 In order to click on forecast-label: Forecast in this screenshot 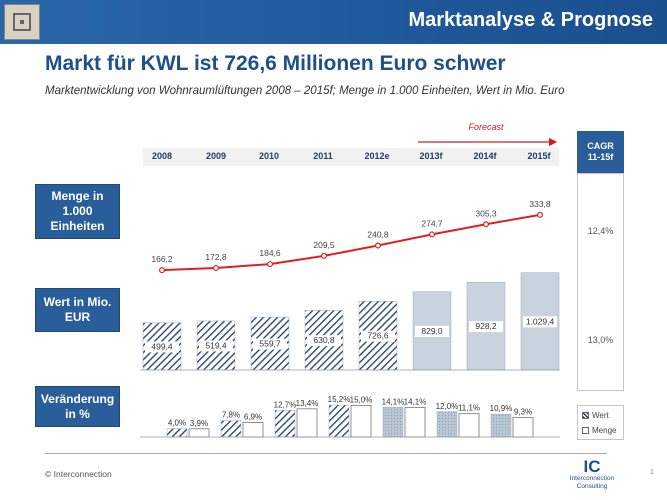, I will do `click(486, 127)`.